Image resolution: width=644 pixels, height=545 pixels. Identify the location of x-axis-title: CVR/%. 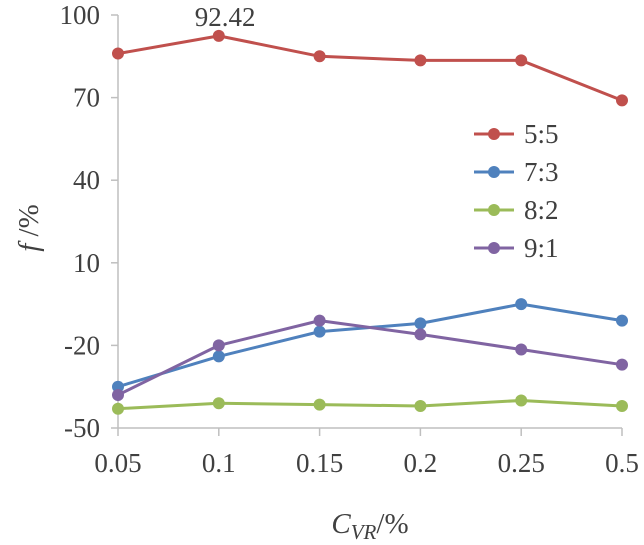
(369, 526).